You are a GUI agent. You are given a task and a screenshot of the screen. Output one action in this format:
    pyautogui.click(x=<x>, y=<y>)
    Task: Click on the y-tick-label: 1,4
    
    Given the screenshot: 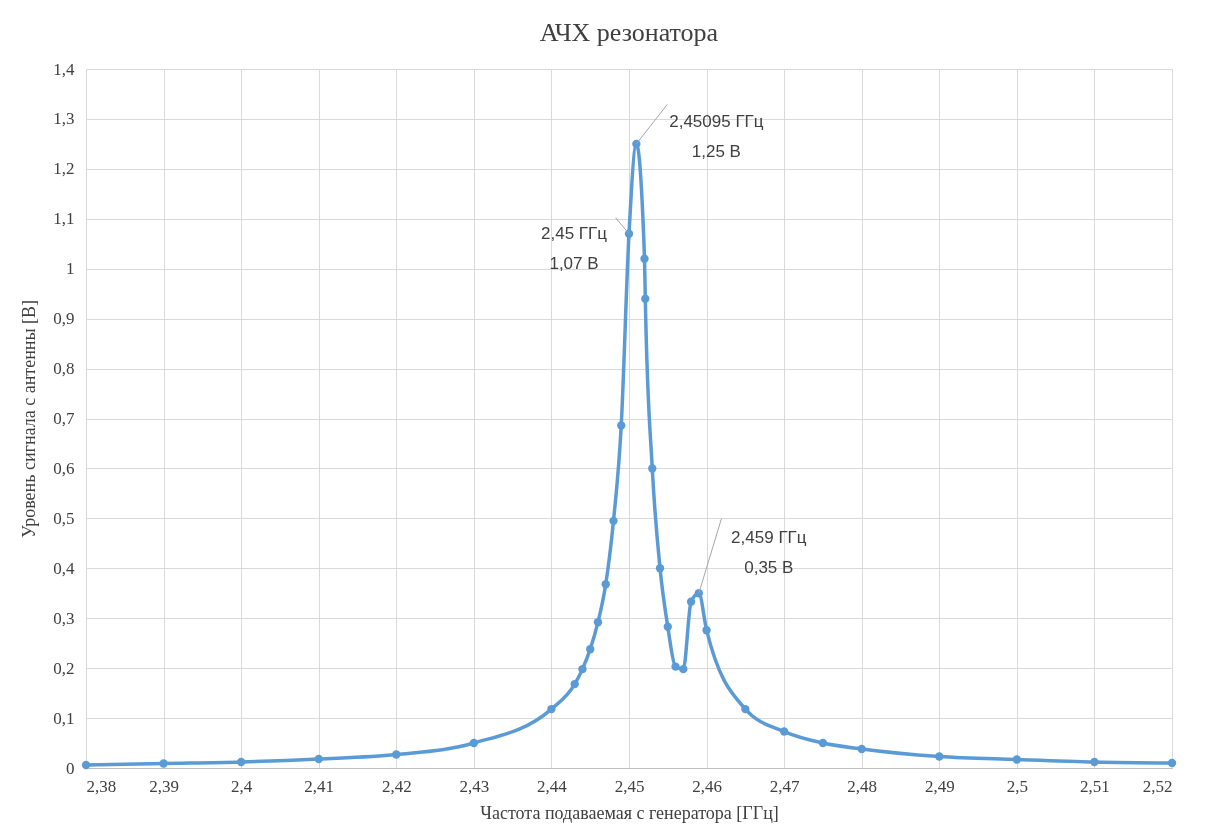 What is the action you would take?
    pyautogui.click(x=64, y=69)
    